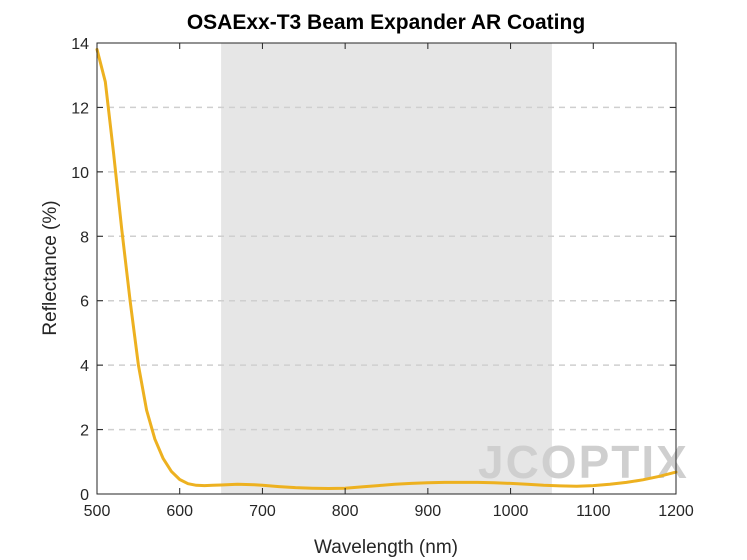  I want to click on y-tick-label-5: 10, so click(80, 173).